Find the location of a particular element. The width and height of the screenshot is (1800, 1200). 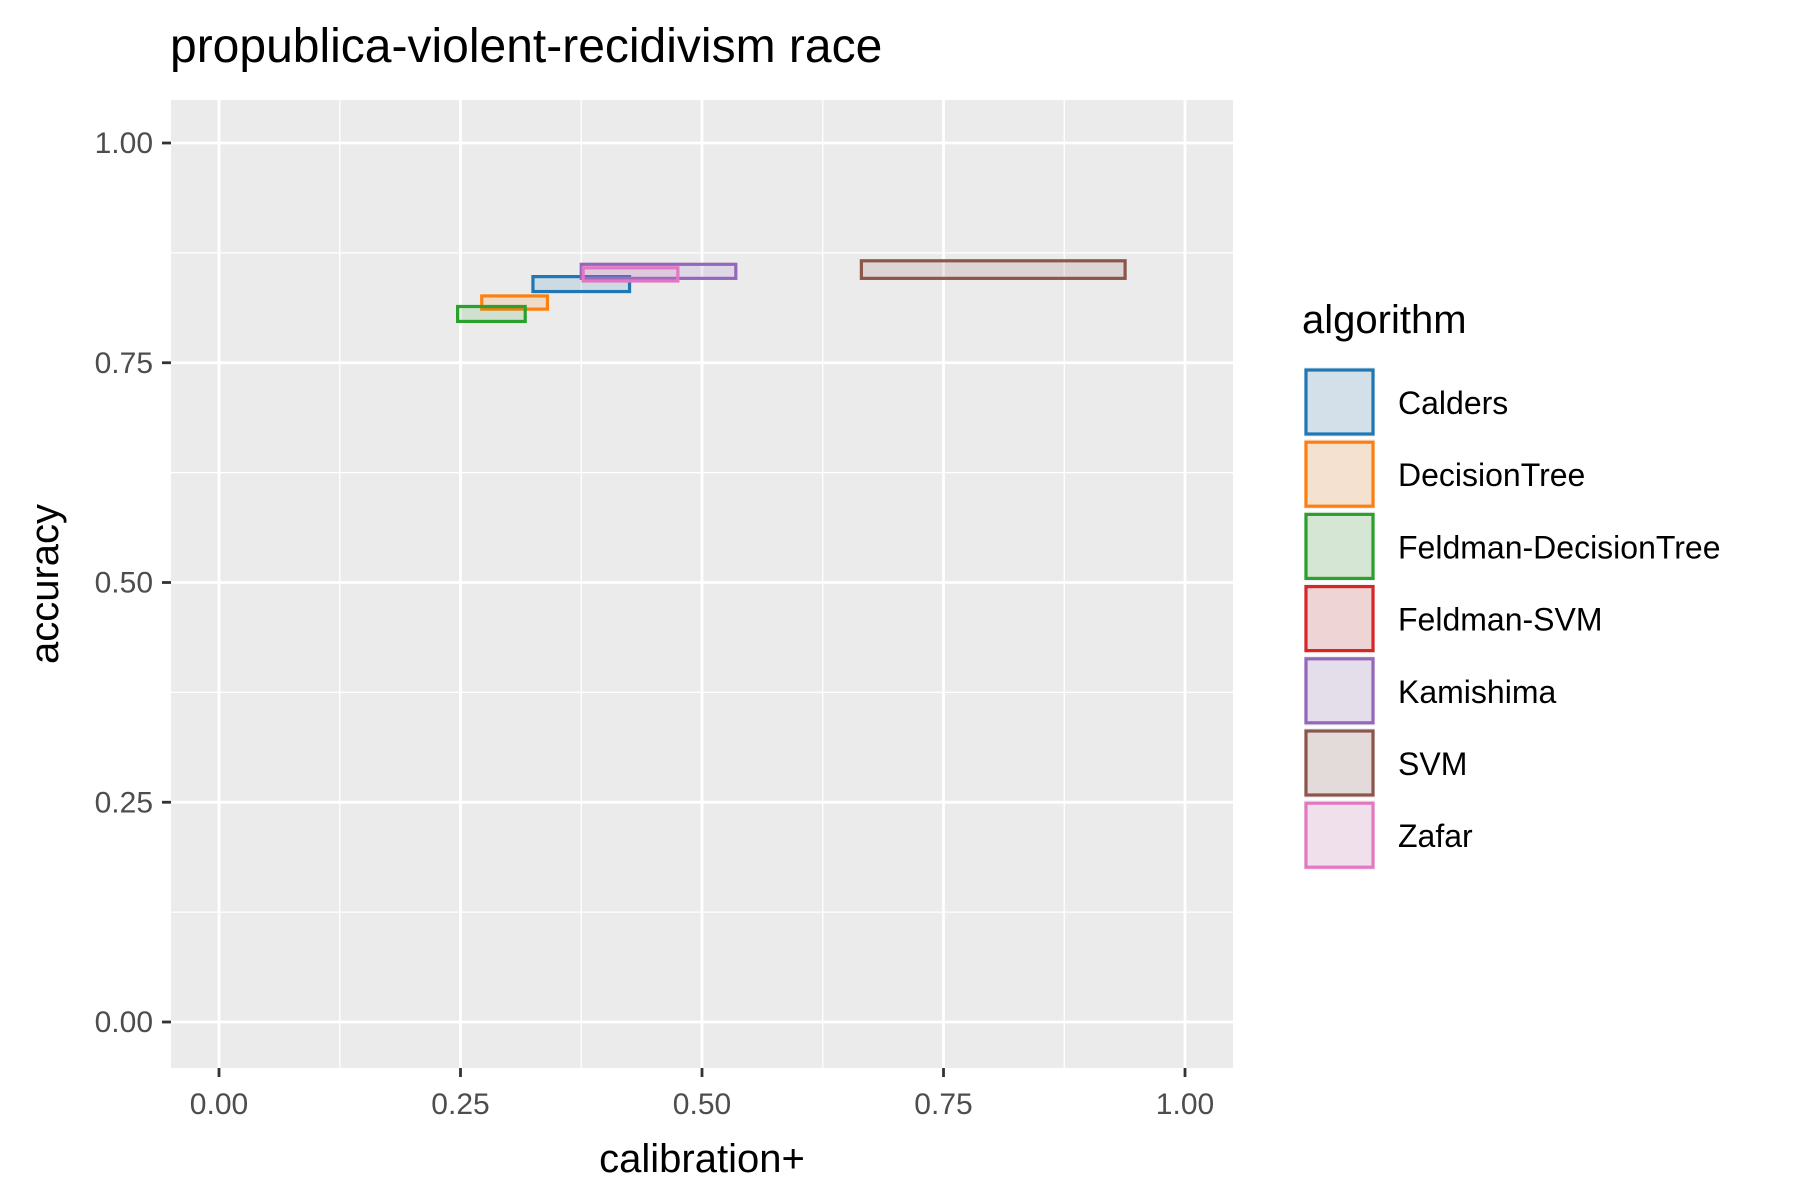

legend-title: algorithm is located at coordinates (1384, 320).